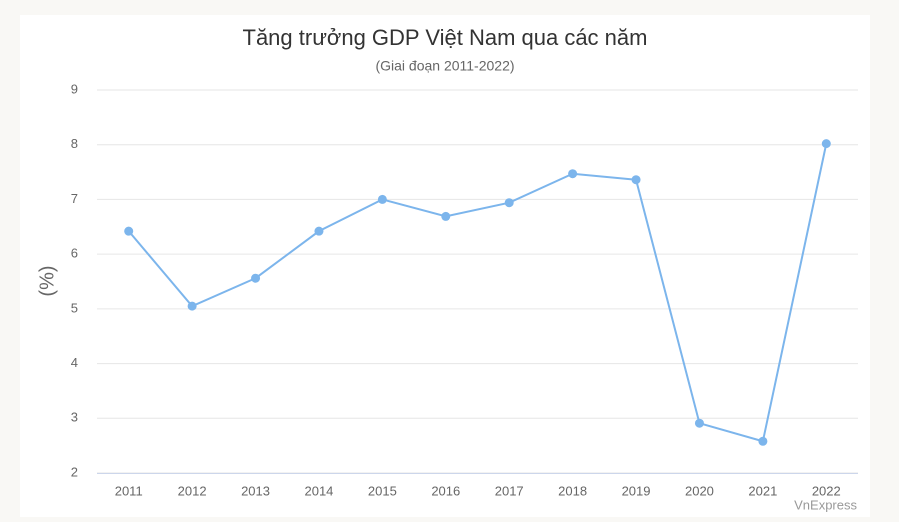  What do you see at coordinates (509, 490) in the screenshot?
I see `x-tick-label: 2017` at bounding box center [509, 490].